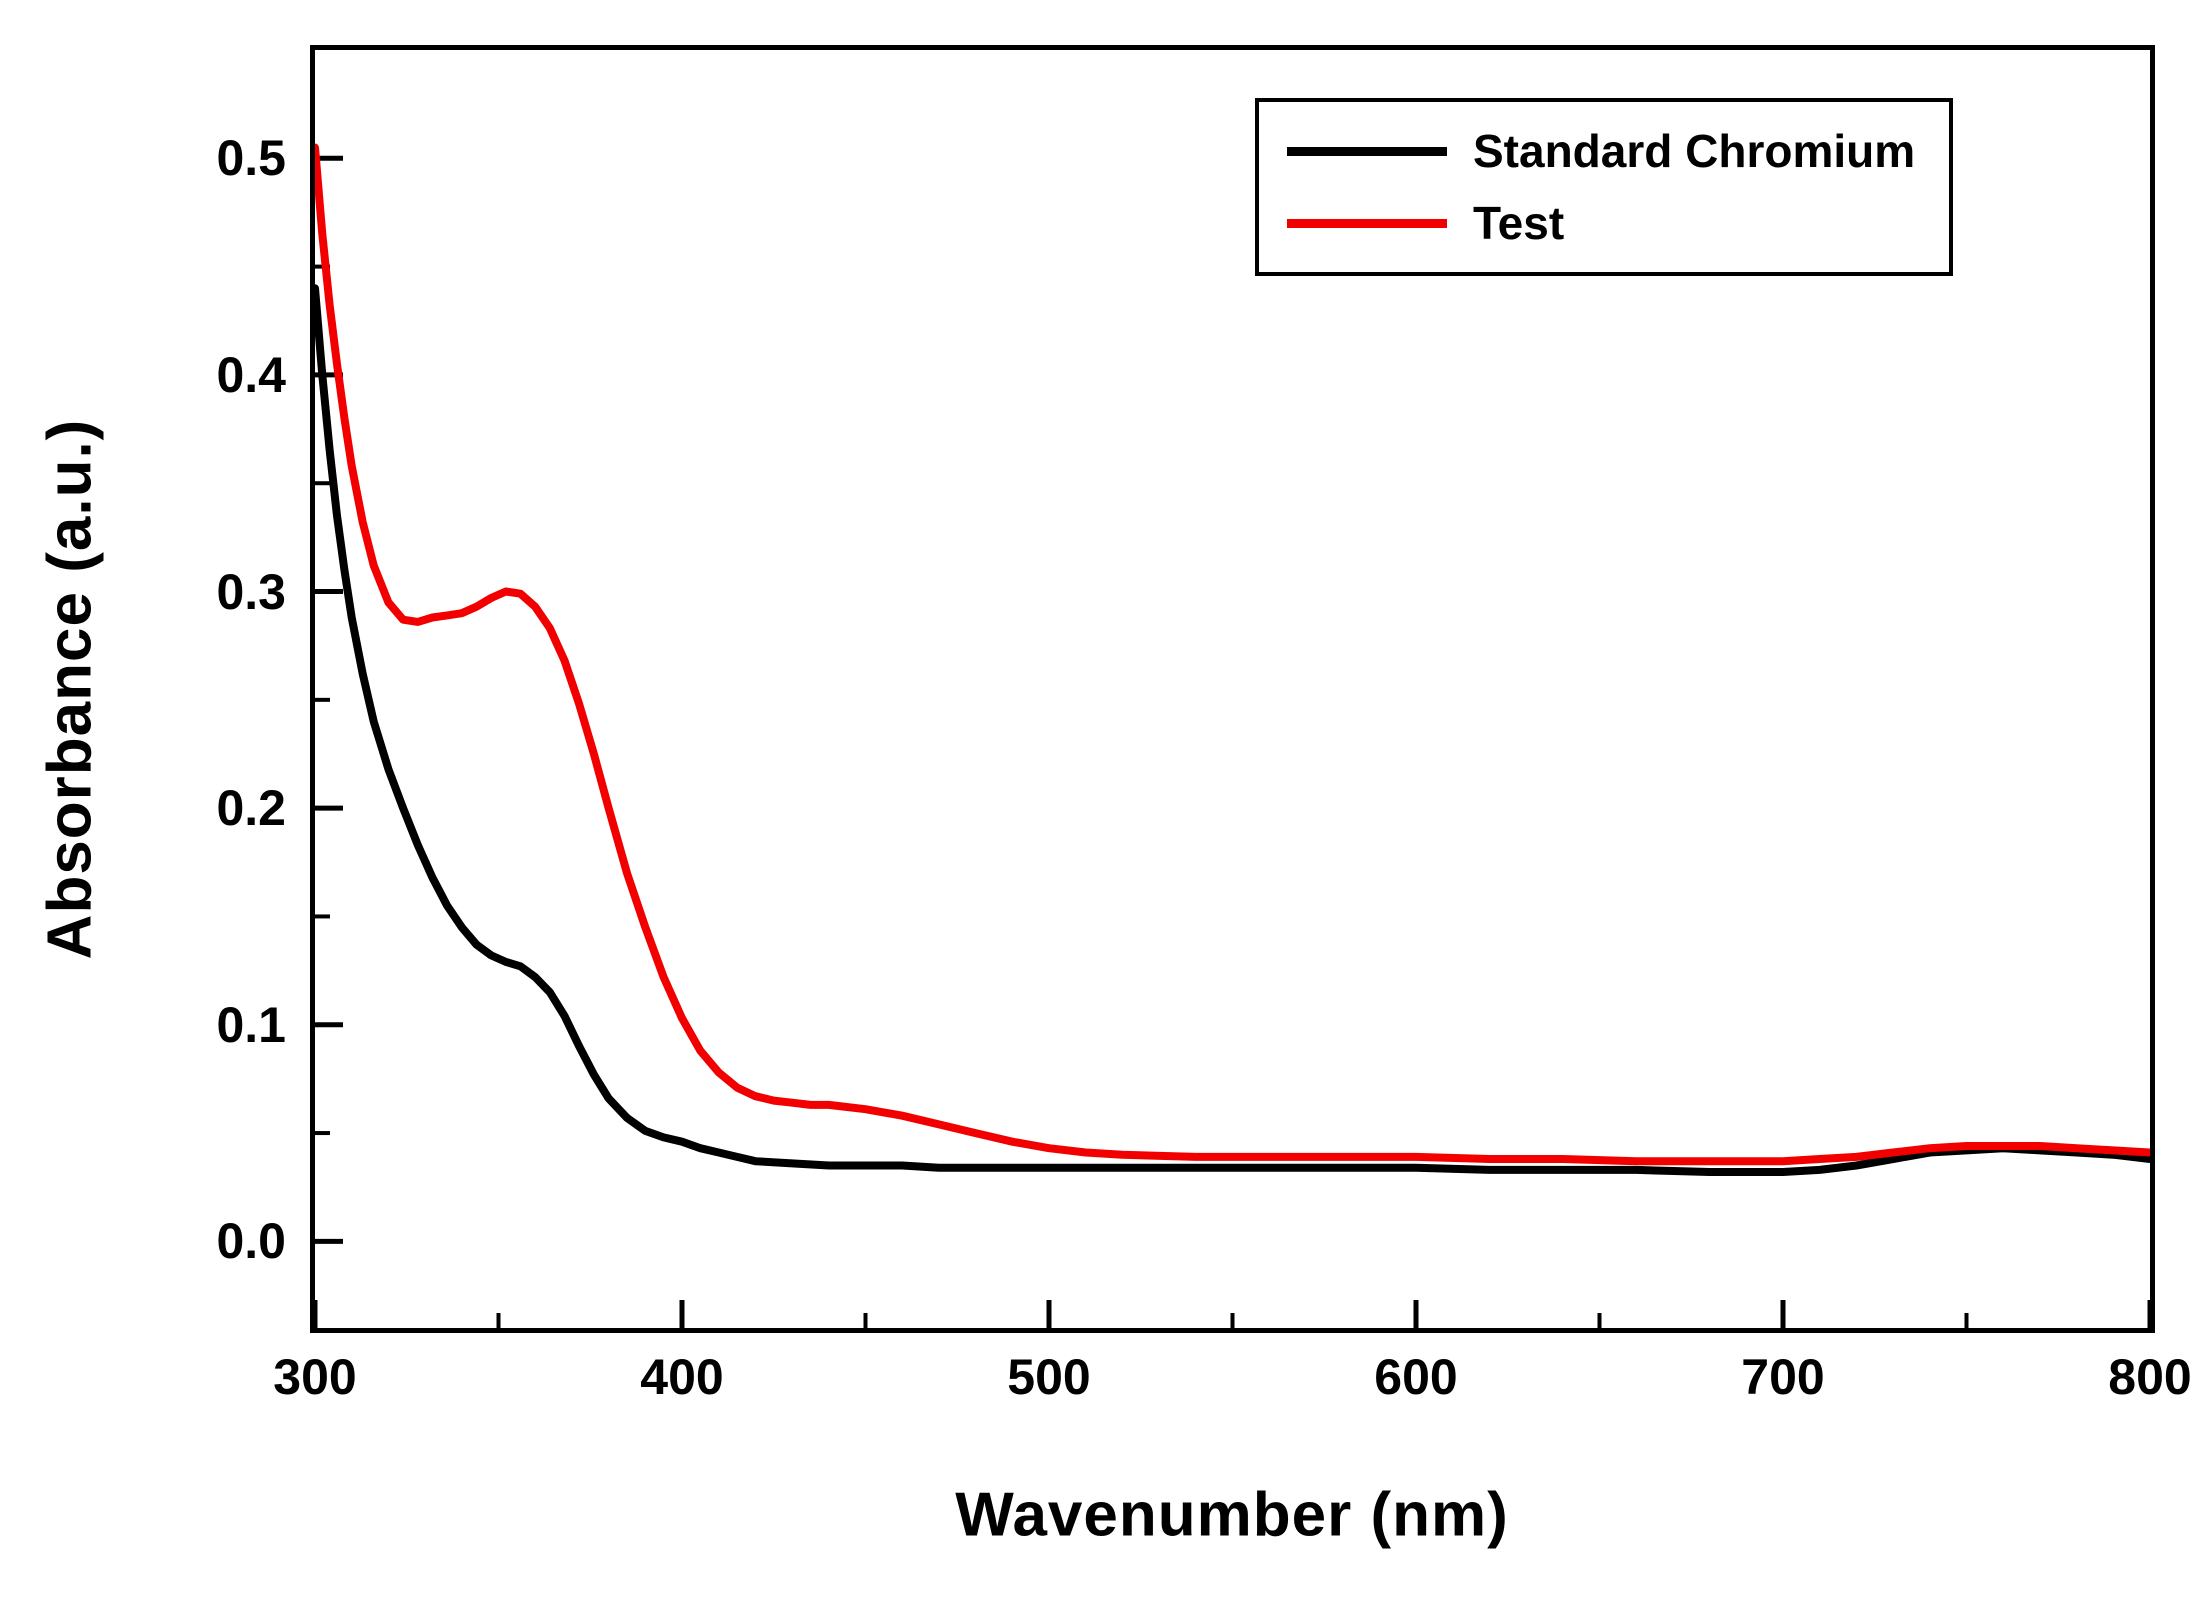 The image size is (2204, 1604). What do you see at coordinates (1519, 223) in the screenshot?
I see `legend-label-test: Test` at bounding box center [1519, 223].